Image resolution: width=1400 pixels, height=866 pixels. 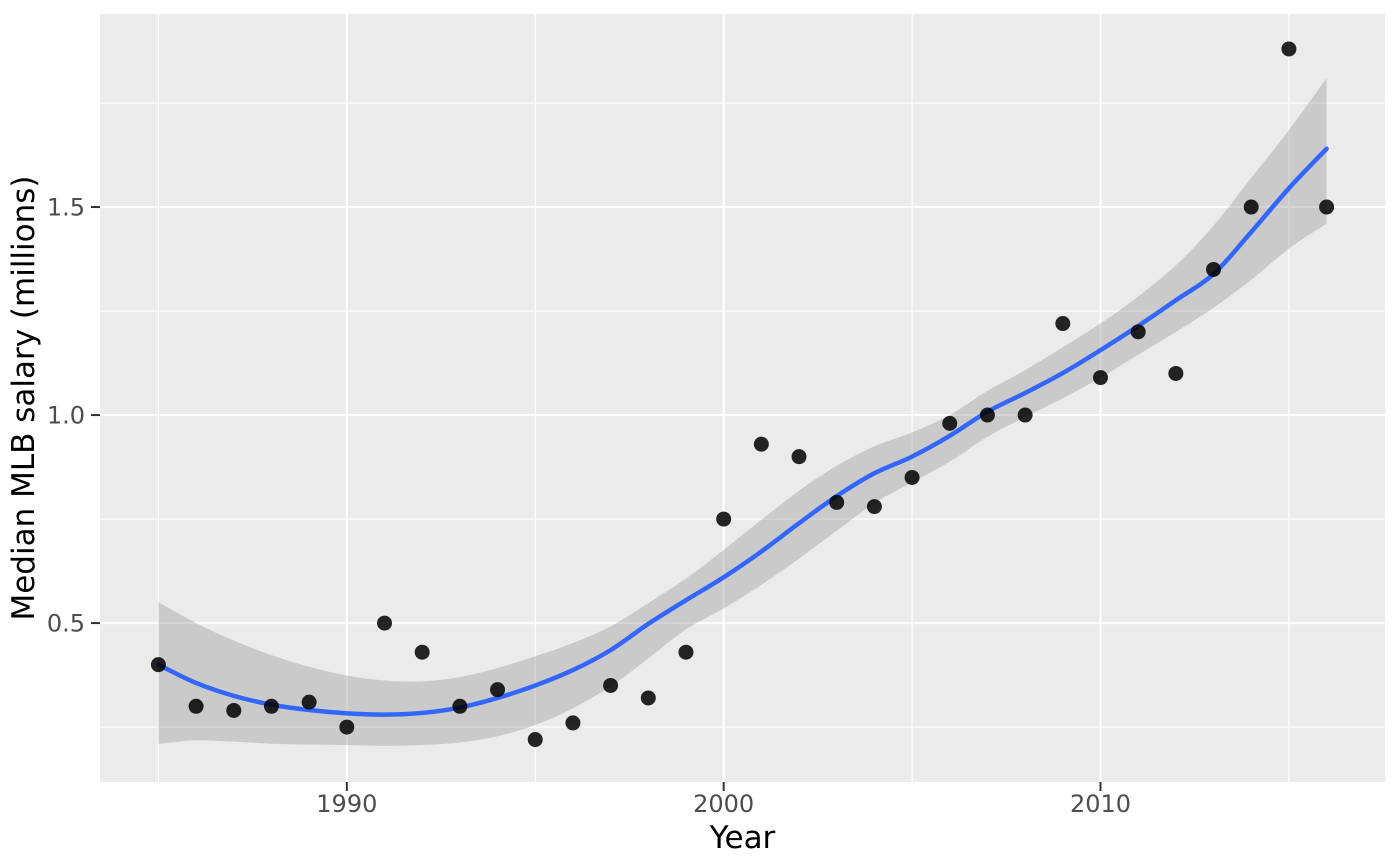 What do you see at coordinates (742, 838) in the screenshot?
I see `x-axis-title: Year` at bounding box center [742, 838].